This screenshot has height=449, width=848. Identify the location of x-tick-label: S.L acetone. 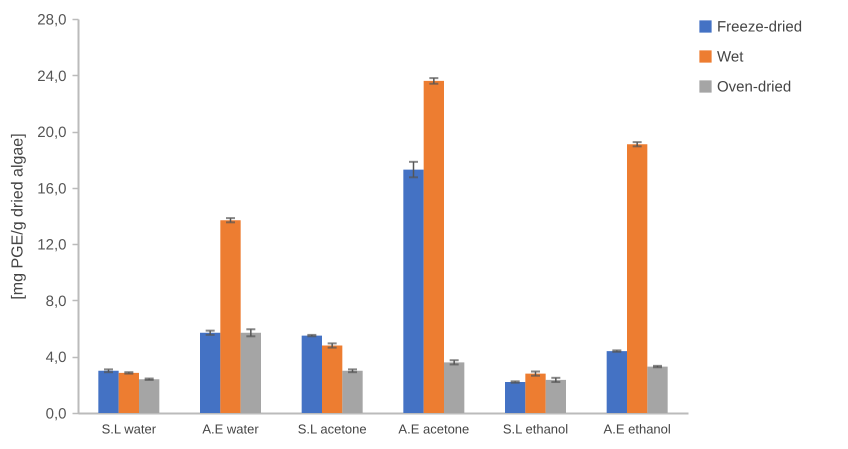
(332, 429).